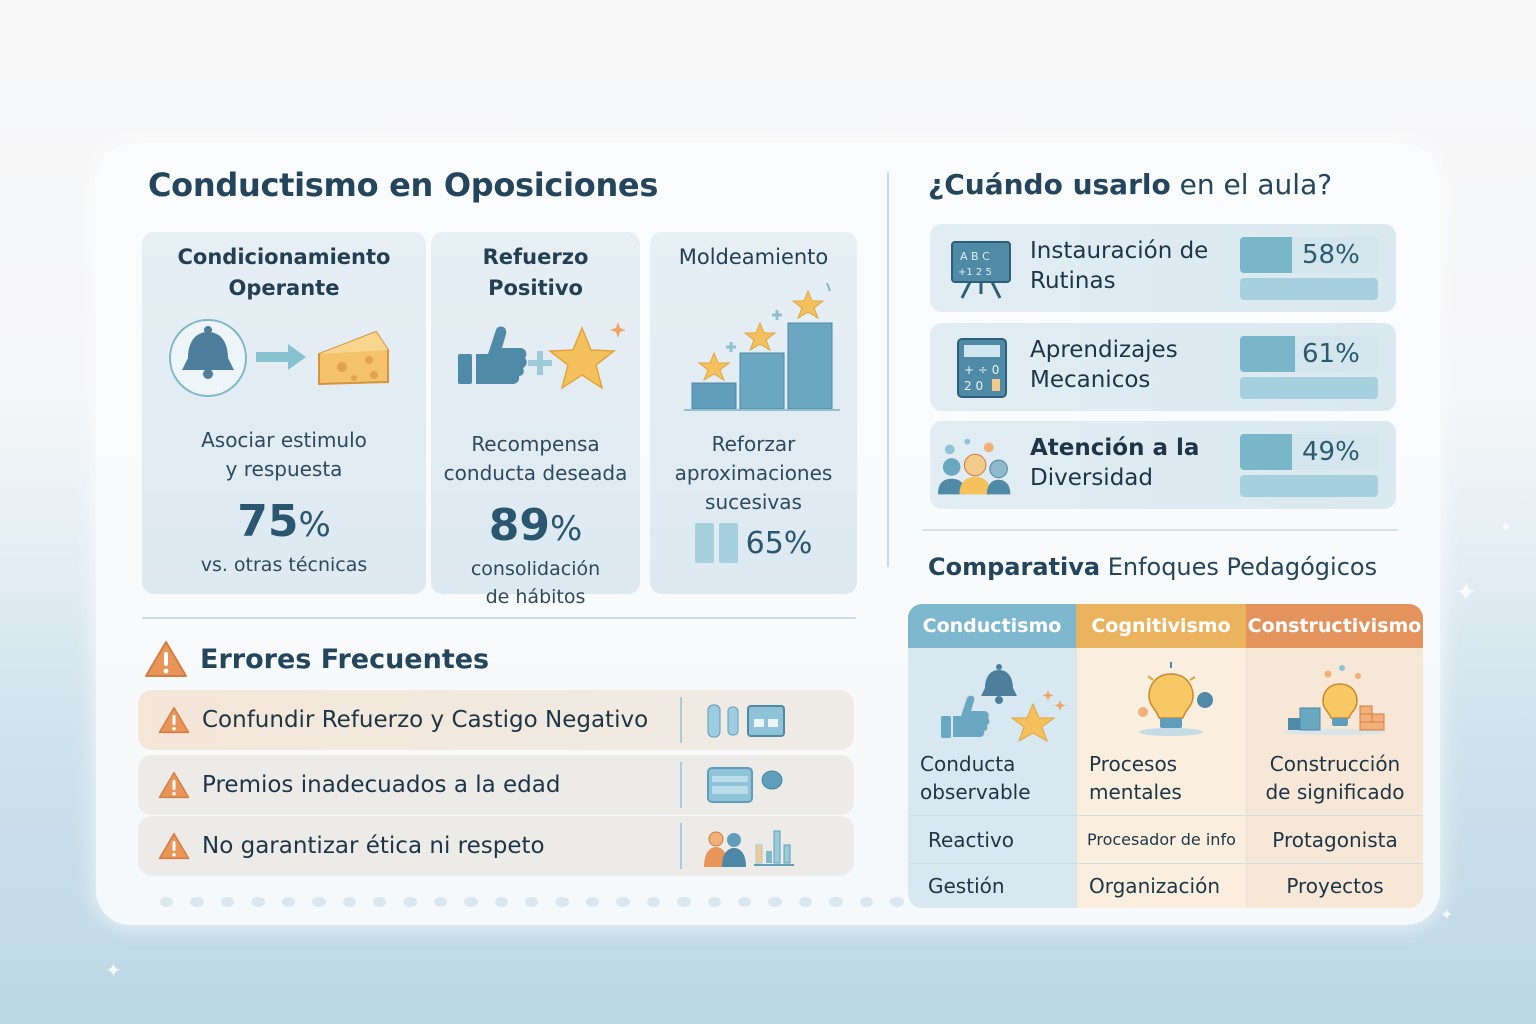 This screenshot has width=1536, height=1024. I want to click on card-stat-caption: vs. otras técnicas, so click(284, 565).